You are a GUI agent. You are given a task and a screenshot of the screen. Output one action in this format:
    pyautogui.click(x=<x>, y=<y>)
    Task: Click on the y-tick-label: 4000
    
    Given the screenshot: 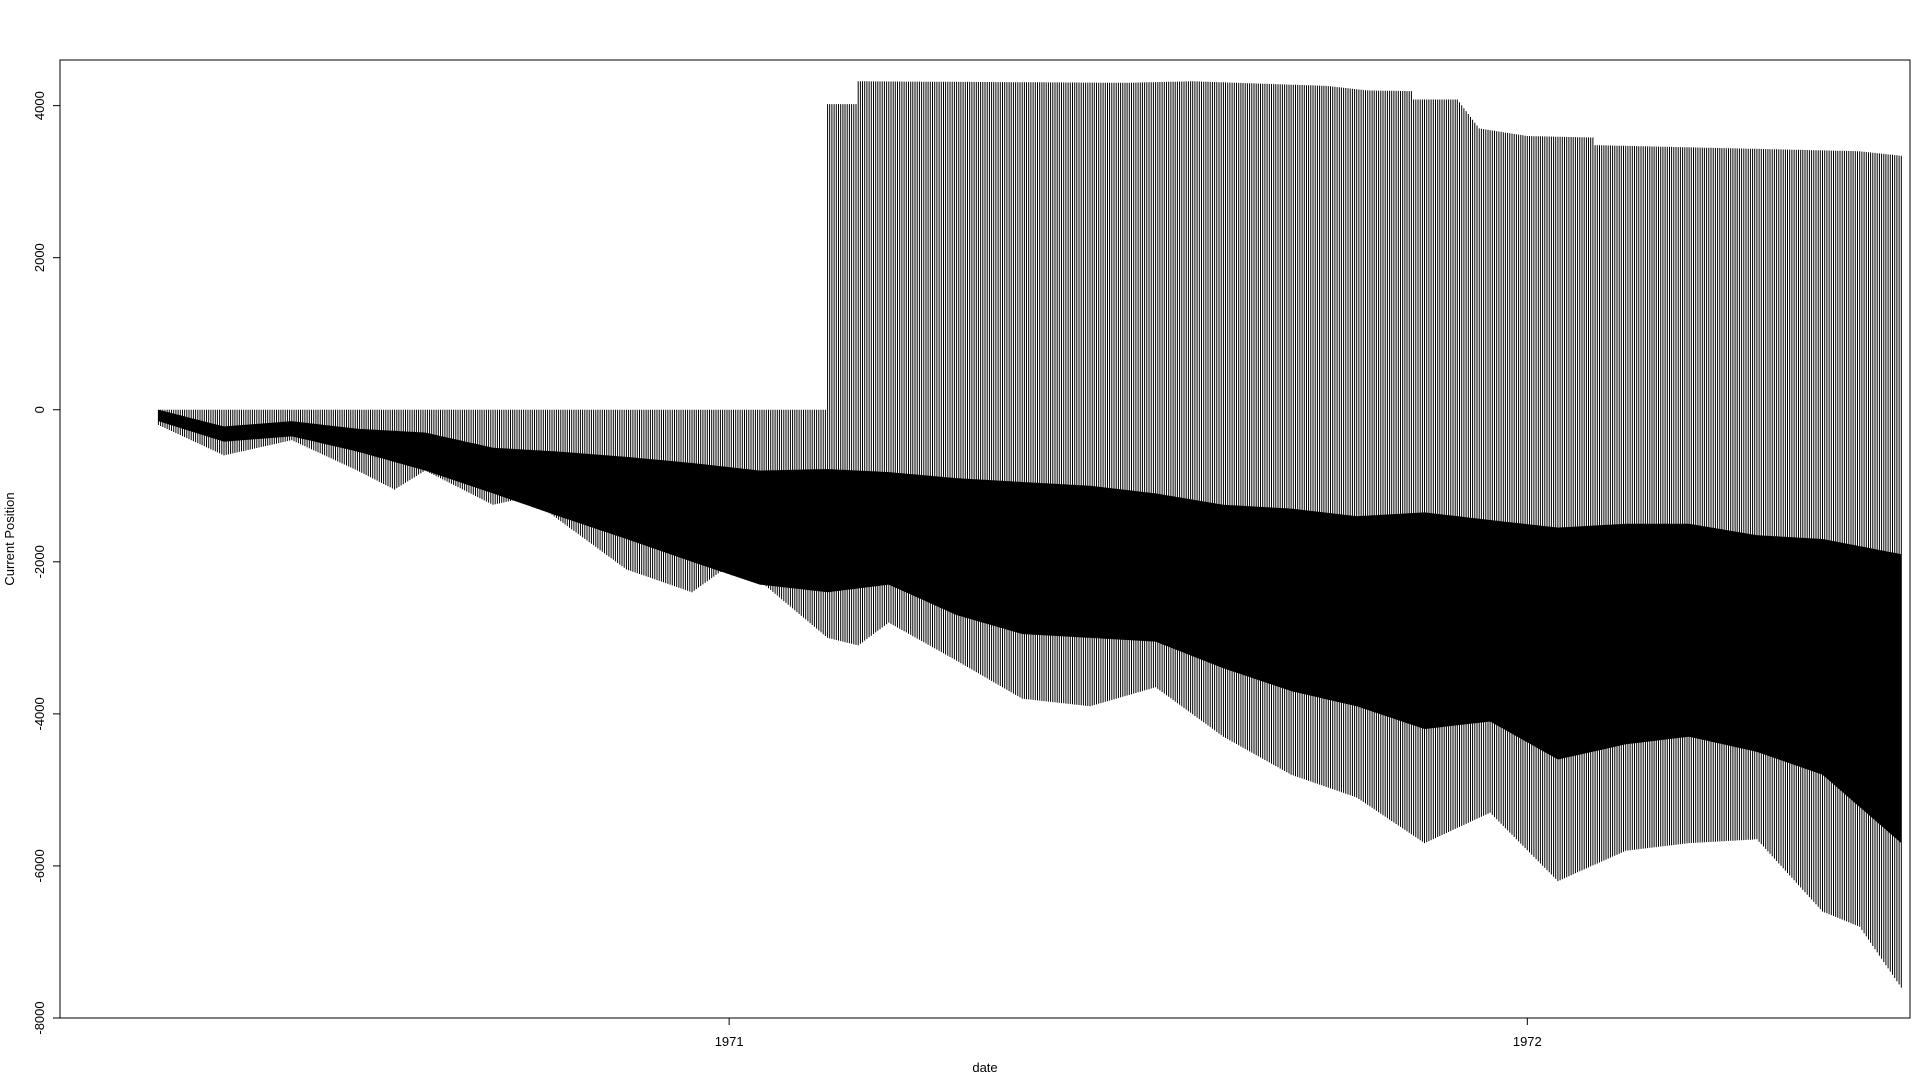 What is the action you would take?
    pyautogui.click(x=39, y=105)
    